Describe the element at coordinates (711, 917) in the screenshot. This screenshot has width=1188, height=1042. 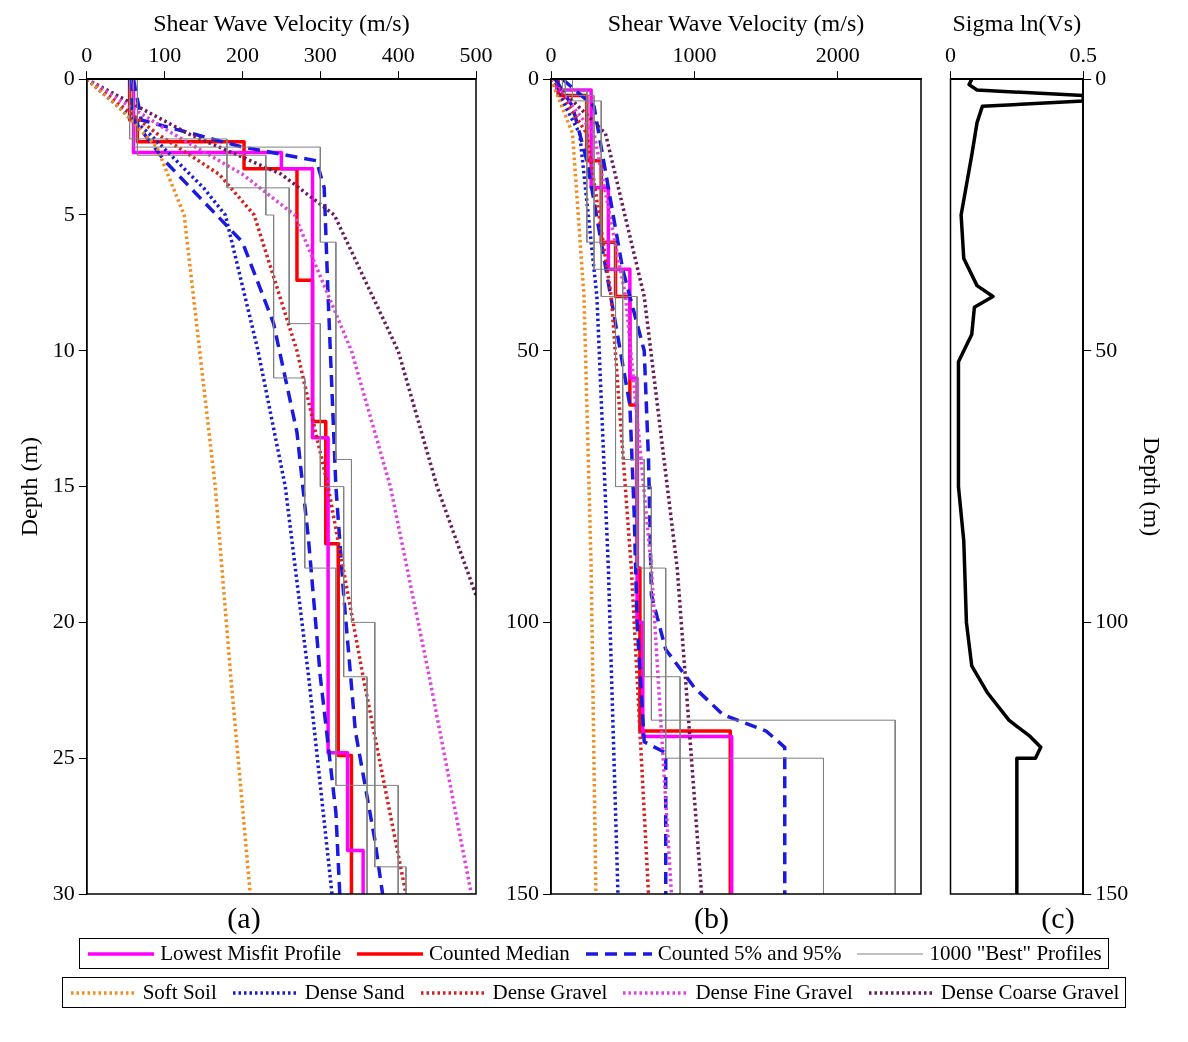
I see `text: (b)` at that location.